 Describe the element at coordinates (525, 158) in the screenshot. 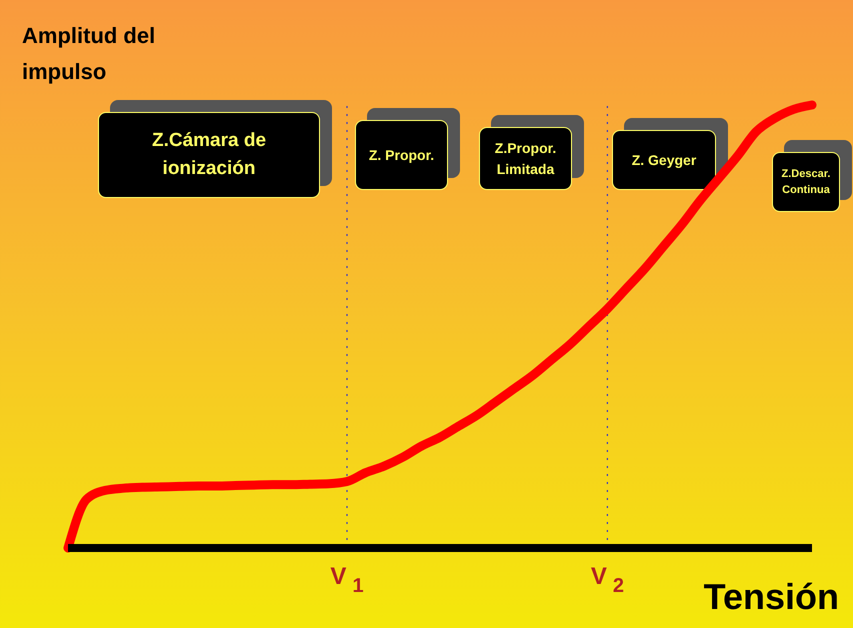

I see `annotation: Z.Propor. Limitada` at that location.